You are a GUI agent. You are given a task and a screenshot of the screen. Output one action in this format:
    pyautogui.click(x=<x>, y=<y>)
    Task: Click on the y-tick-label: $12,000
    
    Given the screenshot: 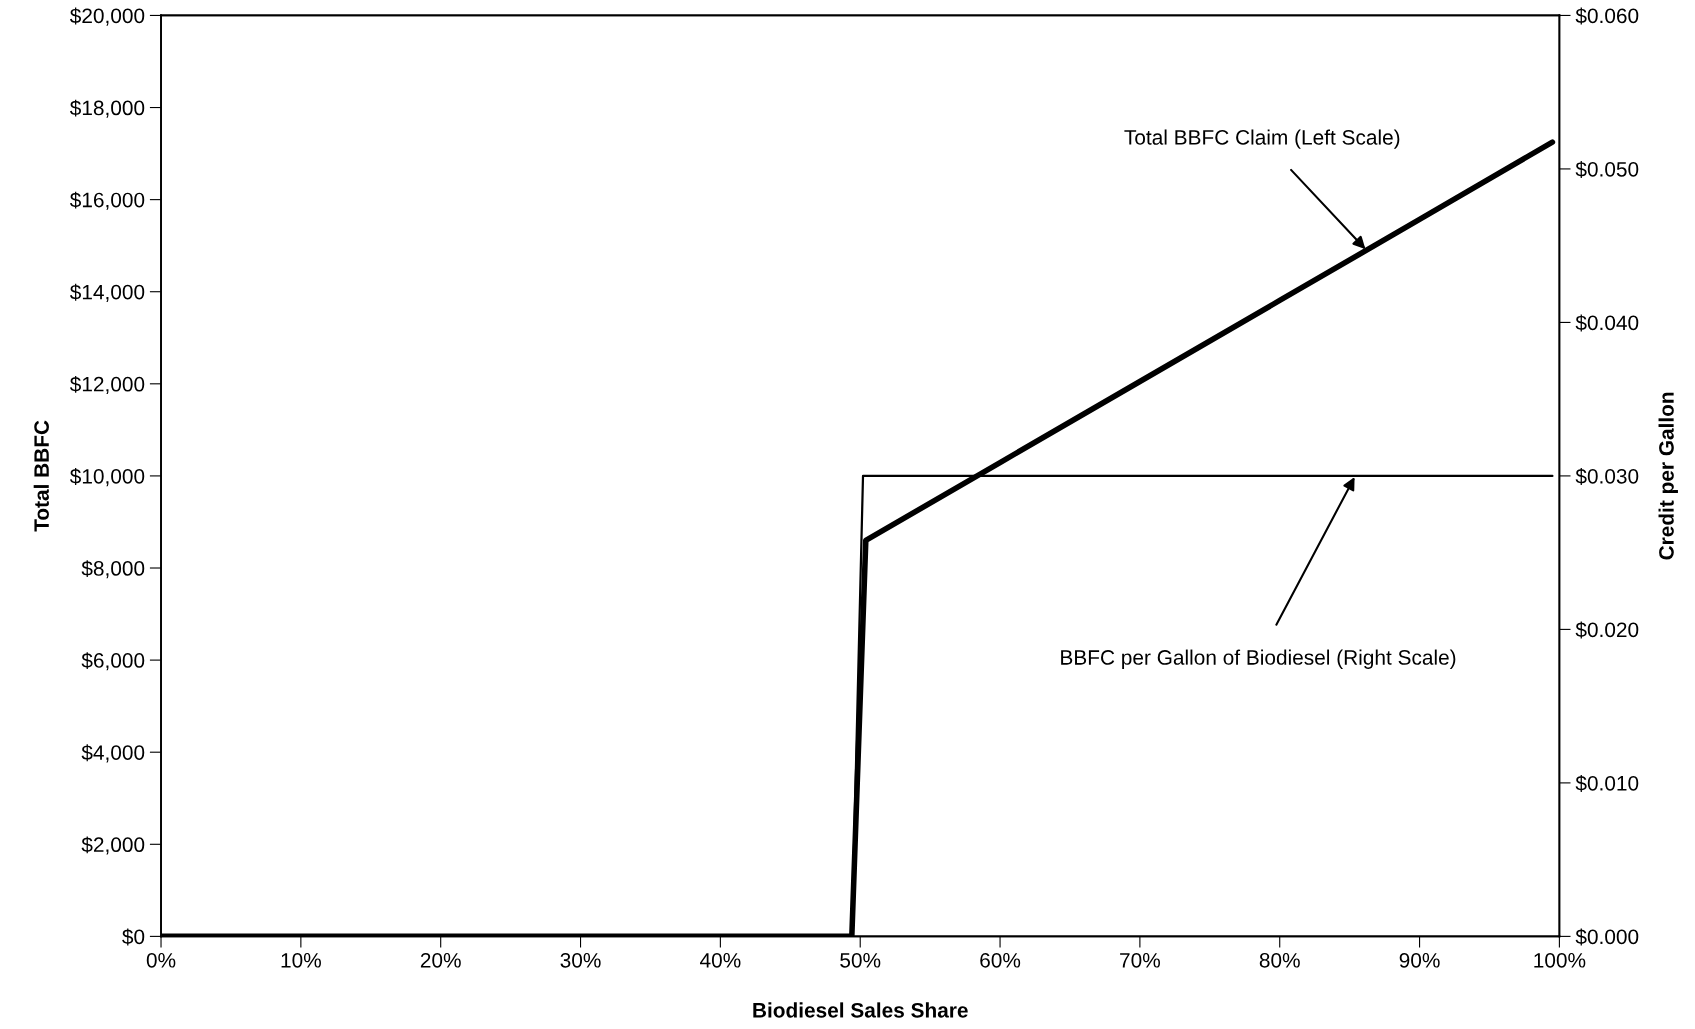 What is the action you would take?
    pyautogui.click(x=107, y=385)
    